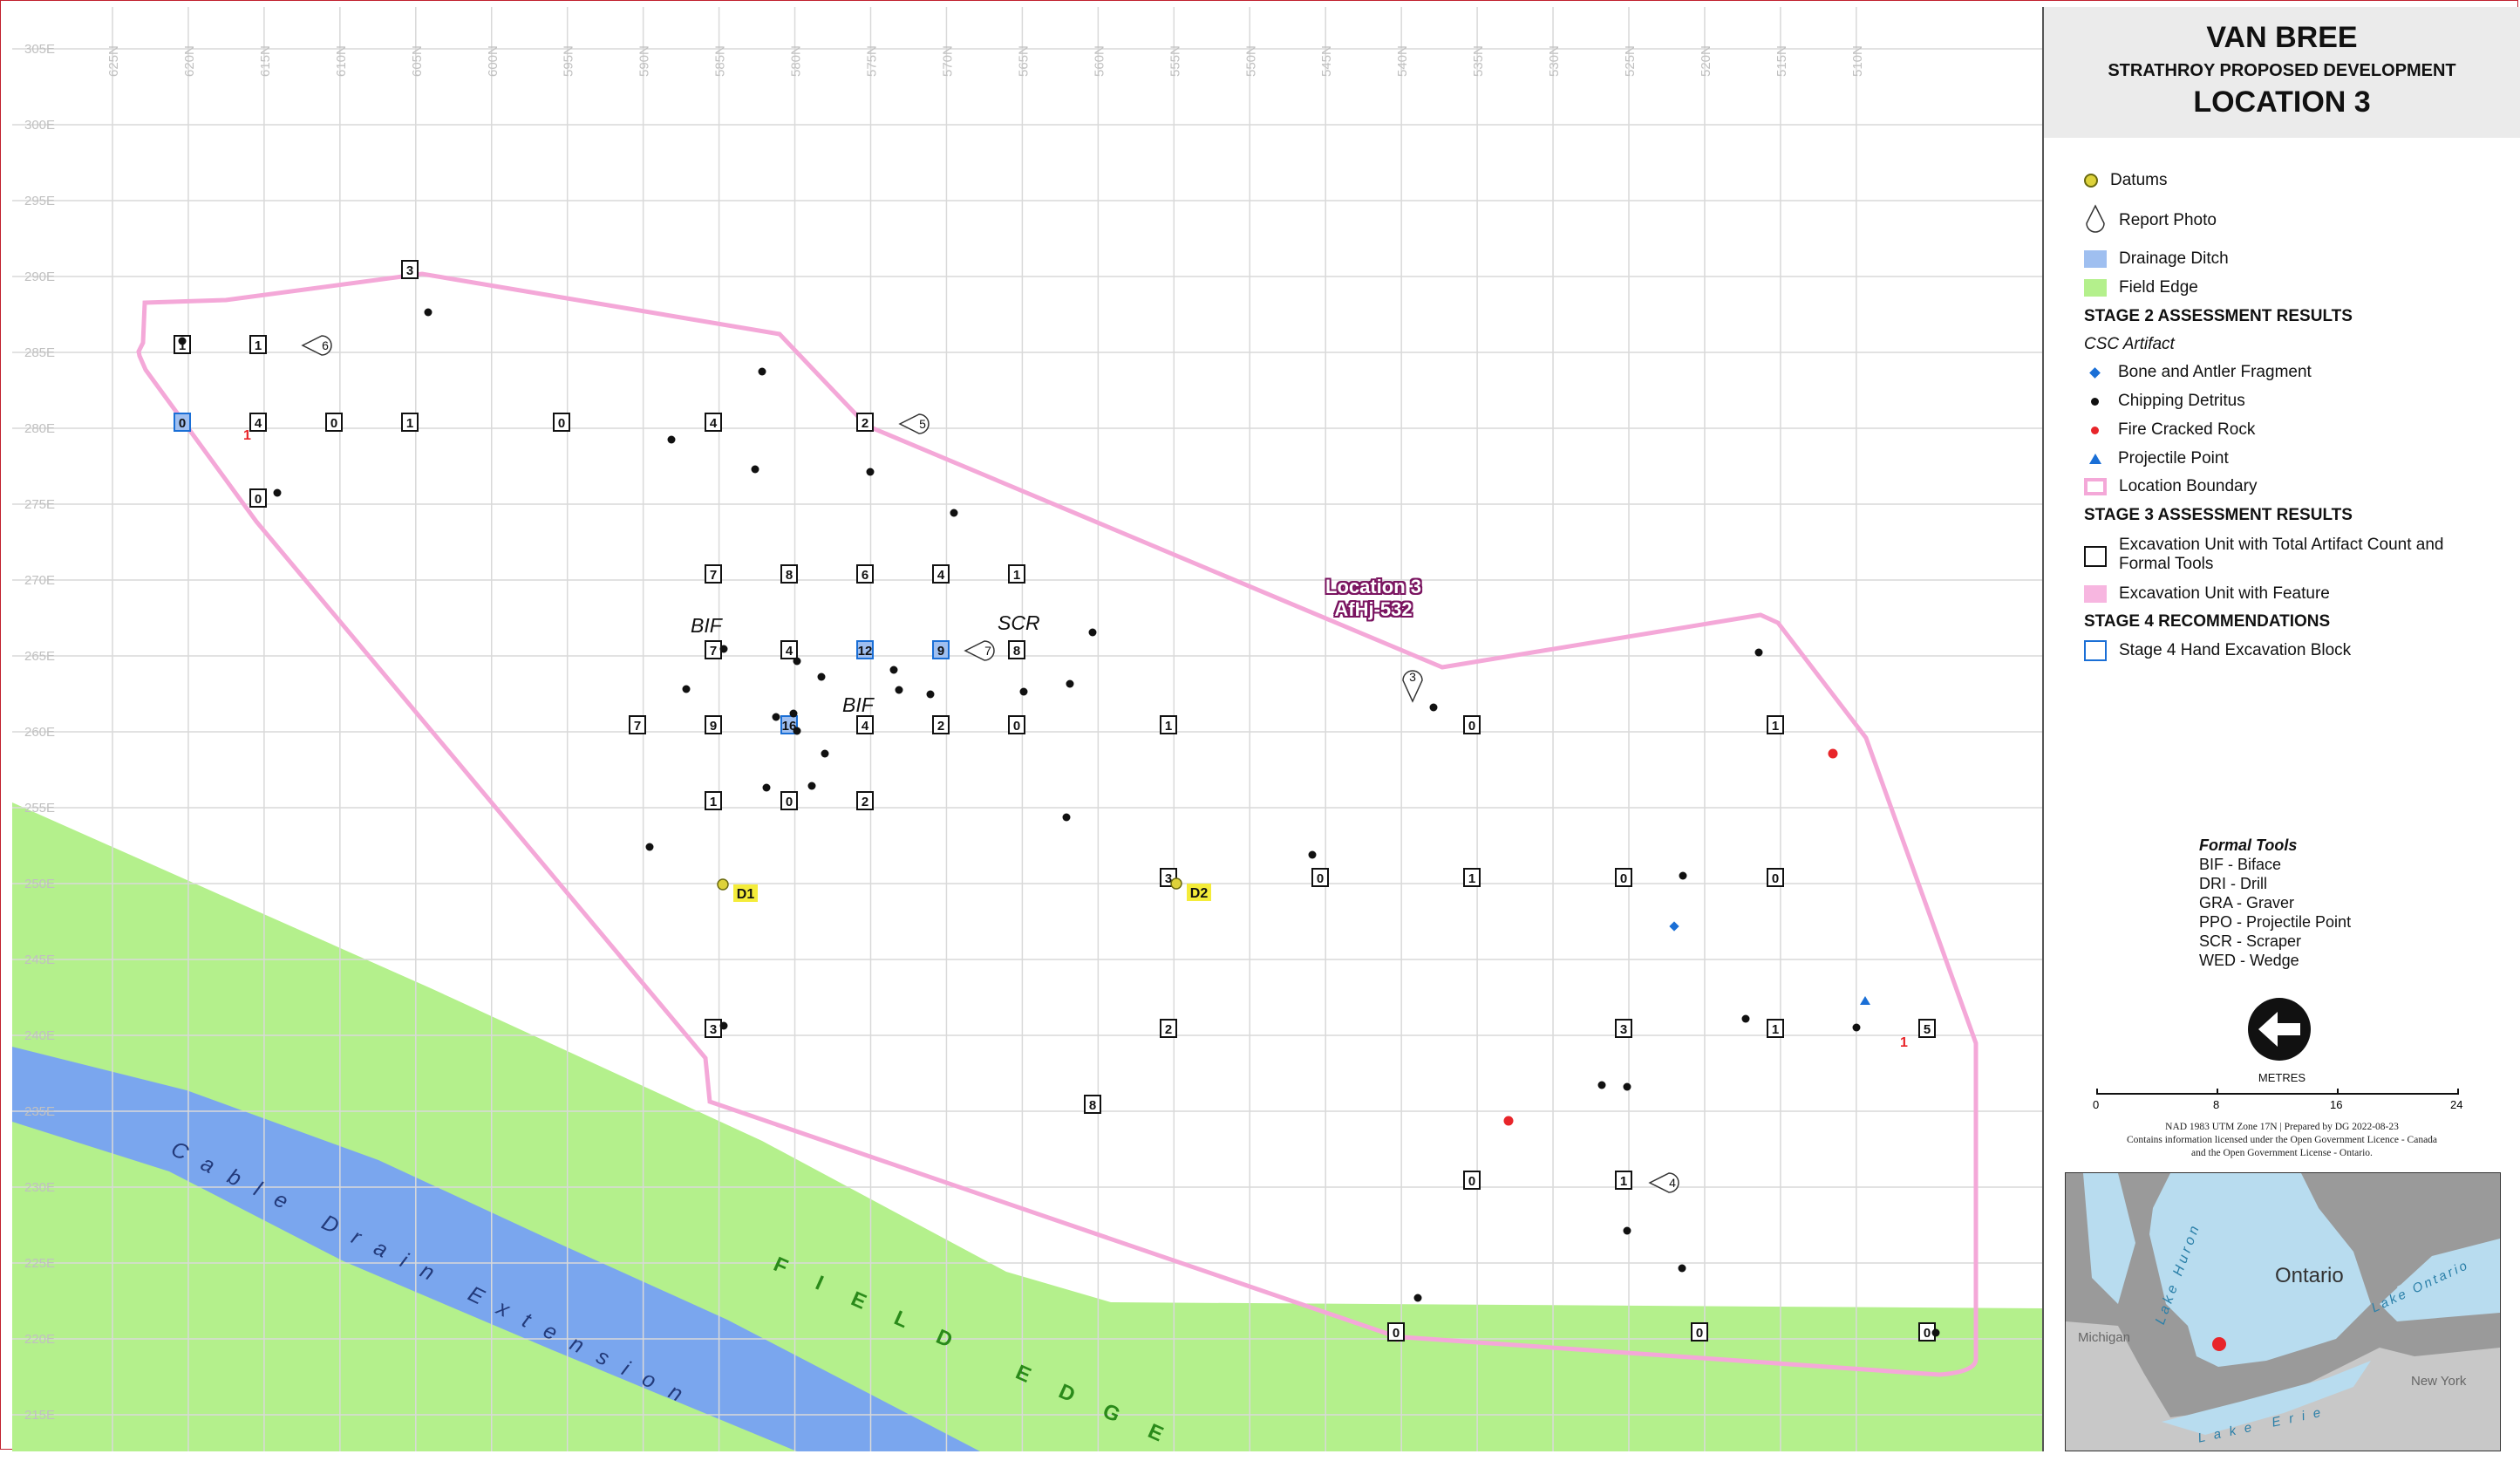  I want to click on grid-label-north: 575N, so click(872, 61).